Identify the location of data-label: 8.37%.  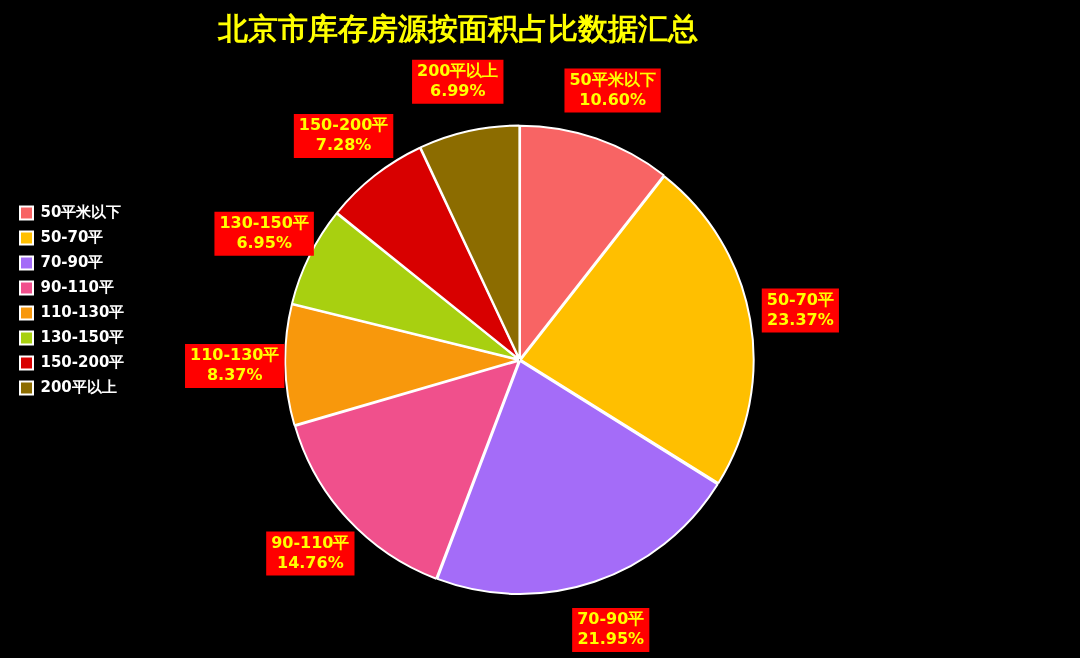
(234, 375).